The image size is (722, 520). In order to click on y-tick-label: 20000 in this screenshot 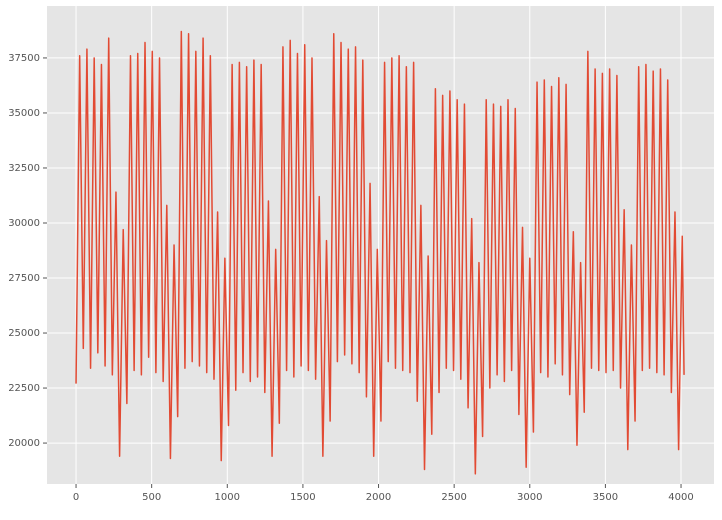, I will do `click(24, 443)`.